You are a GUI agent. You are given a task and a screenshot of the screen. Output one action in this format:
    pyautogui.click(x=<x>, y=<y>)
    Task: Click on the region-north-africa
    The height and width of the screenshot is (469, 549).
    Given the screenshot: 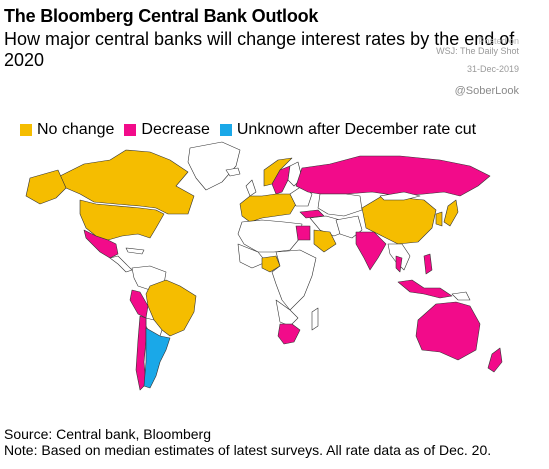 What is the action you would take?
    pyautogui.click(x=270, y=236)
    